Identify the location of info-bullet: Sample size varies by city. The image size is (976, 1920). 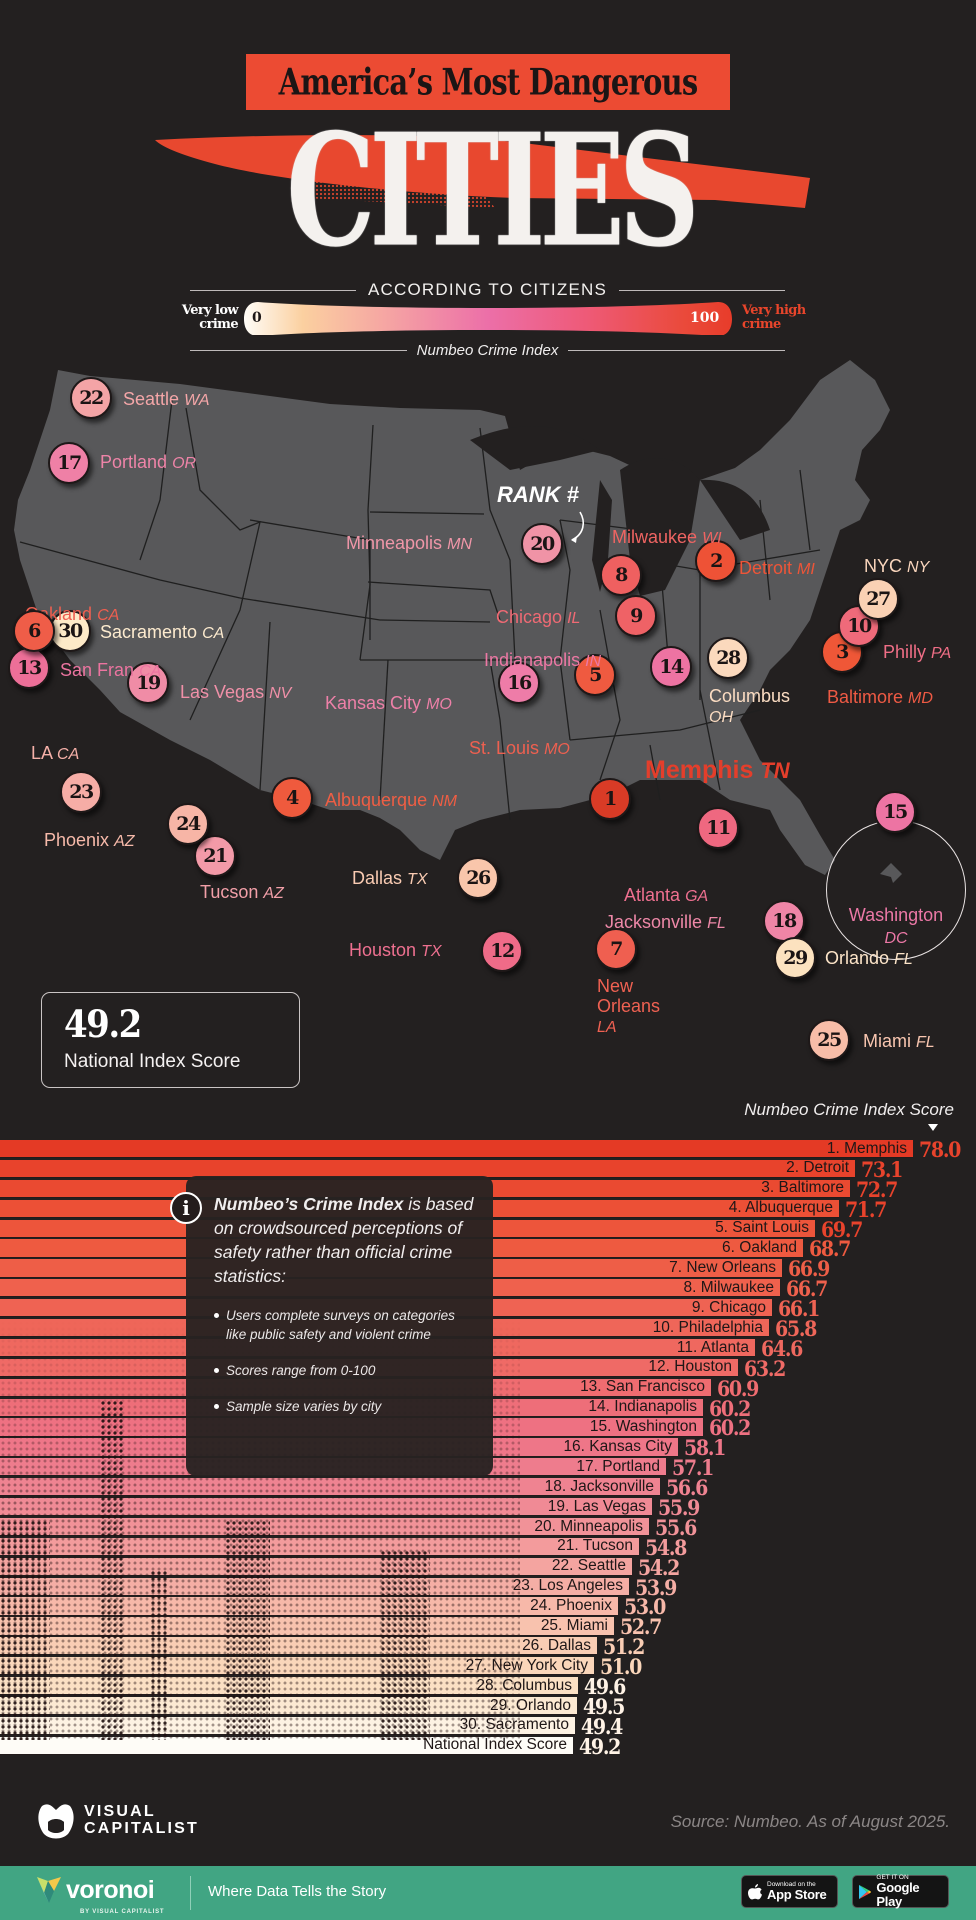
(344, 1406).